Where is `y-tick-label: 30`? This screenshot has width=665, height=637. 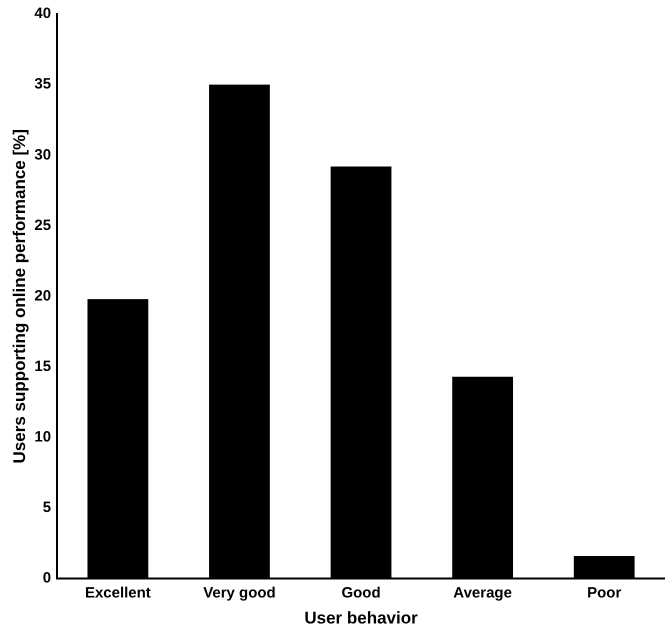 y-tick-label: 30 is located at coordinates (43, 155).